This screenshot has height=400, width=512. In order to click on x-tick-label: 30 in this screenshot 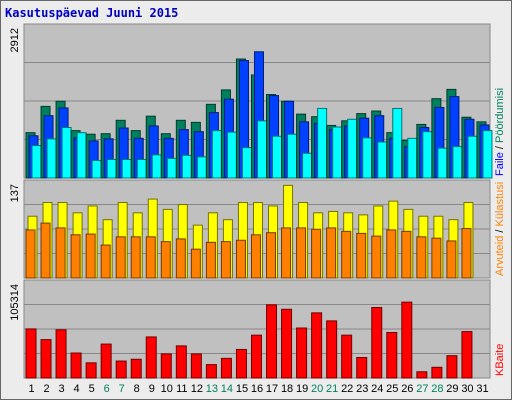, I will do `click(467, 389)`.